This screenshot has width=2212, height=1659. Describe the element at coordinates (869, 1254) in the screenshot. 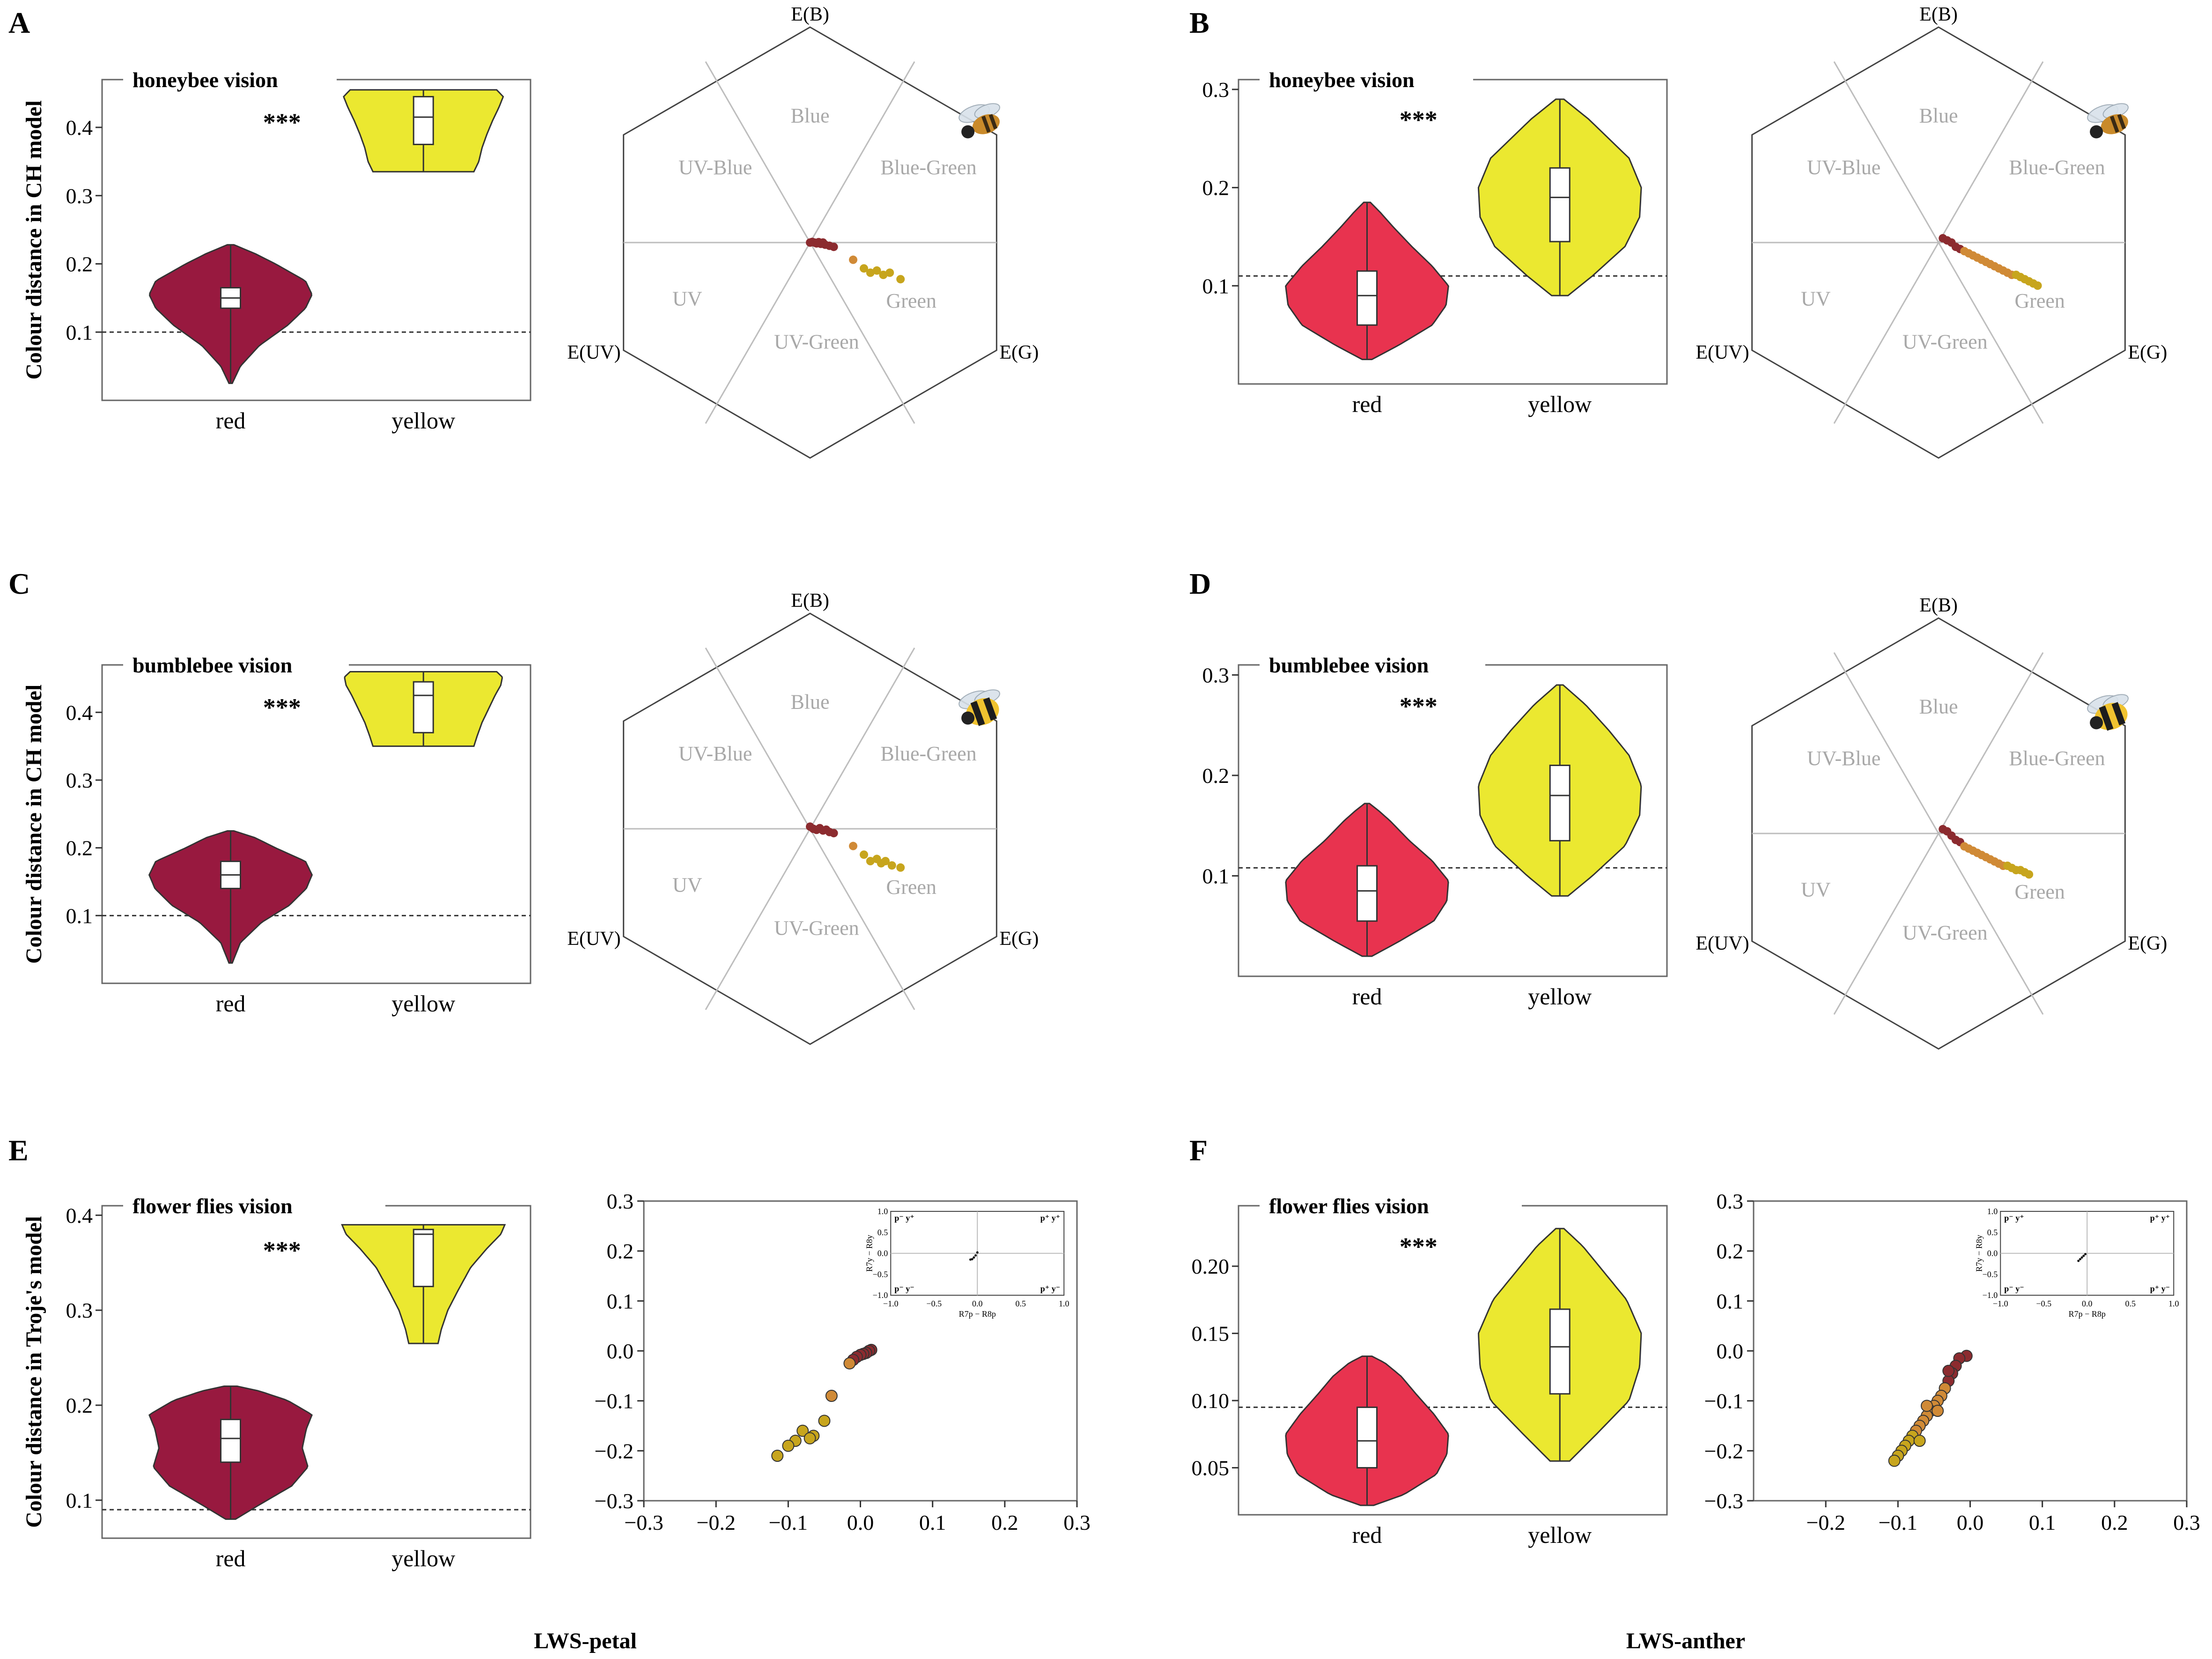

I see `inset-y-label: R7y − R8y` at that location.